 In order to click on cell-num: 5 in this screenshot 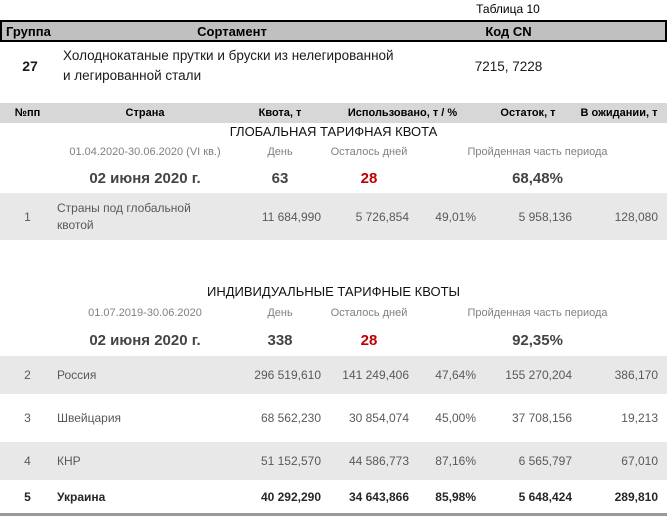, I will do `click(27, 496)`.